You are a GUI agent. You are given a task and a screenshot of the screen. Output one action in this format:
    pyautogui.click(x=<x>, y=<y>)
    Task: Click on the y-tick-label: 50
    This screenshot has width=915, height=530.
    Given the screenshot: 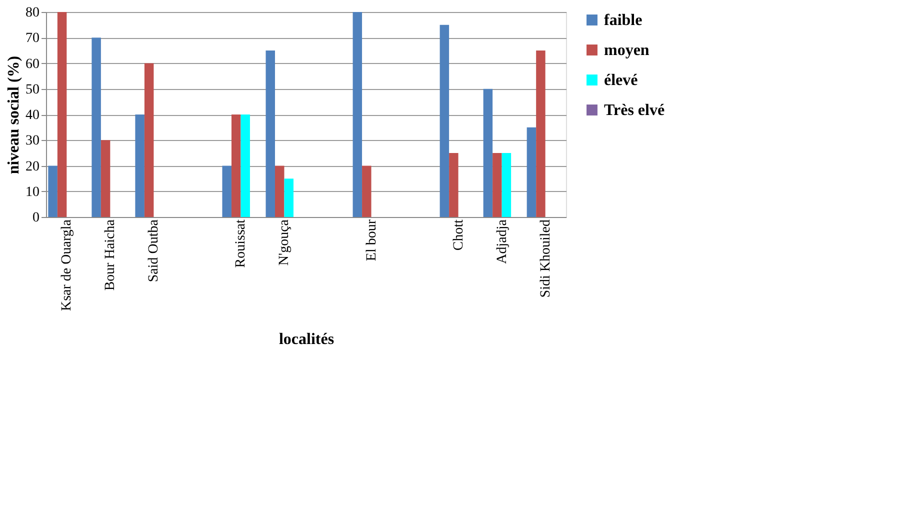 What is the action you would take?
    pyautogui.click(x=33, y=90)
    